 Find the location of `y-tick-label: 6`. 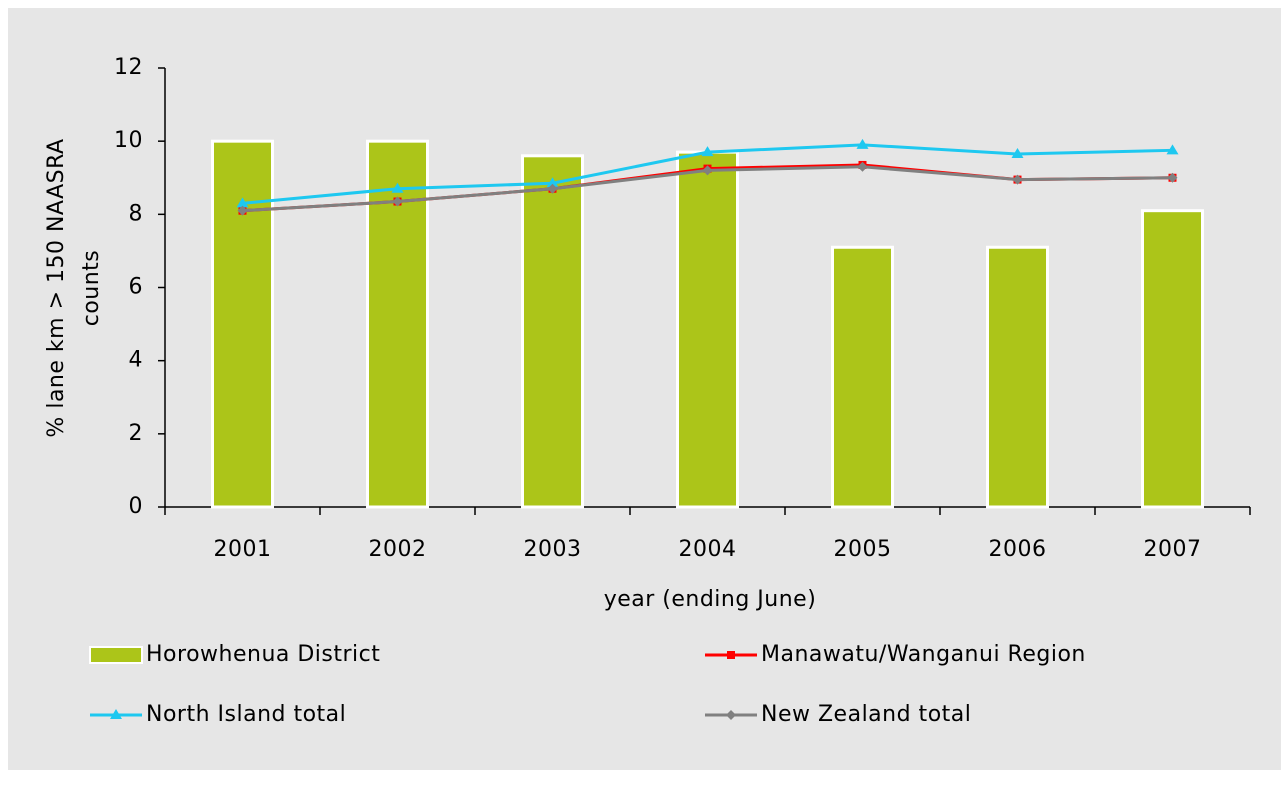

y-tick-label: 6 is located at coordinates (136, 287).